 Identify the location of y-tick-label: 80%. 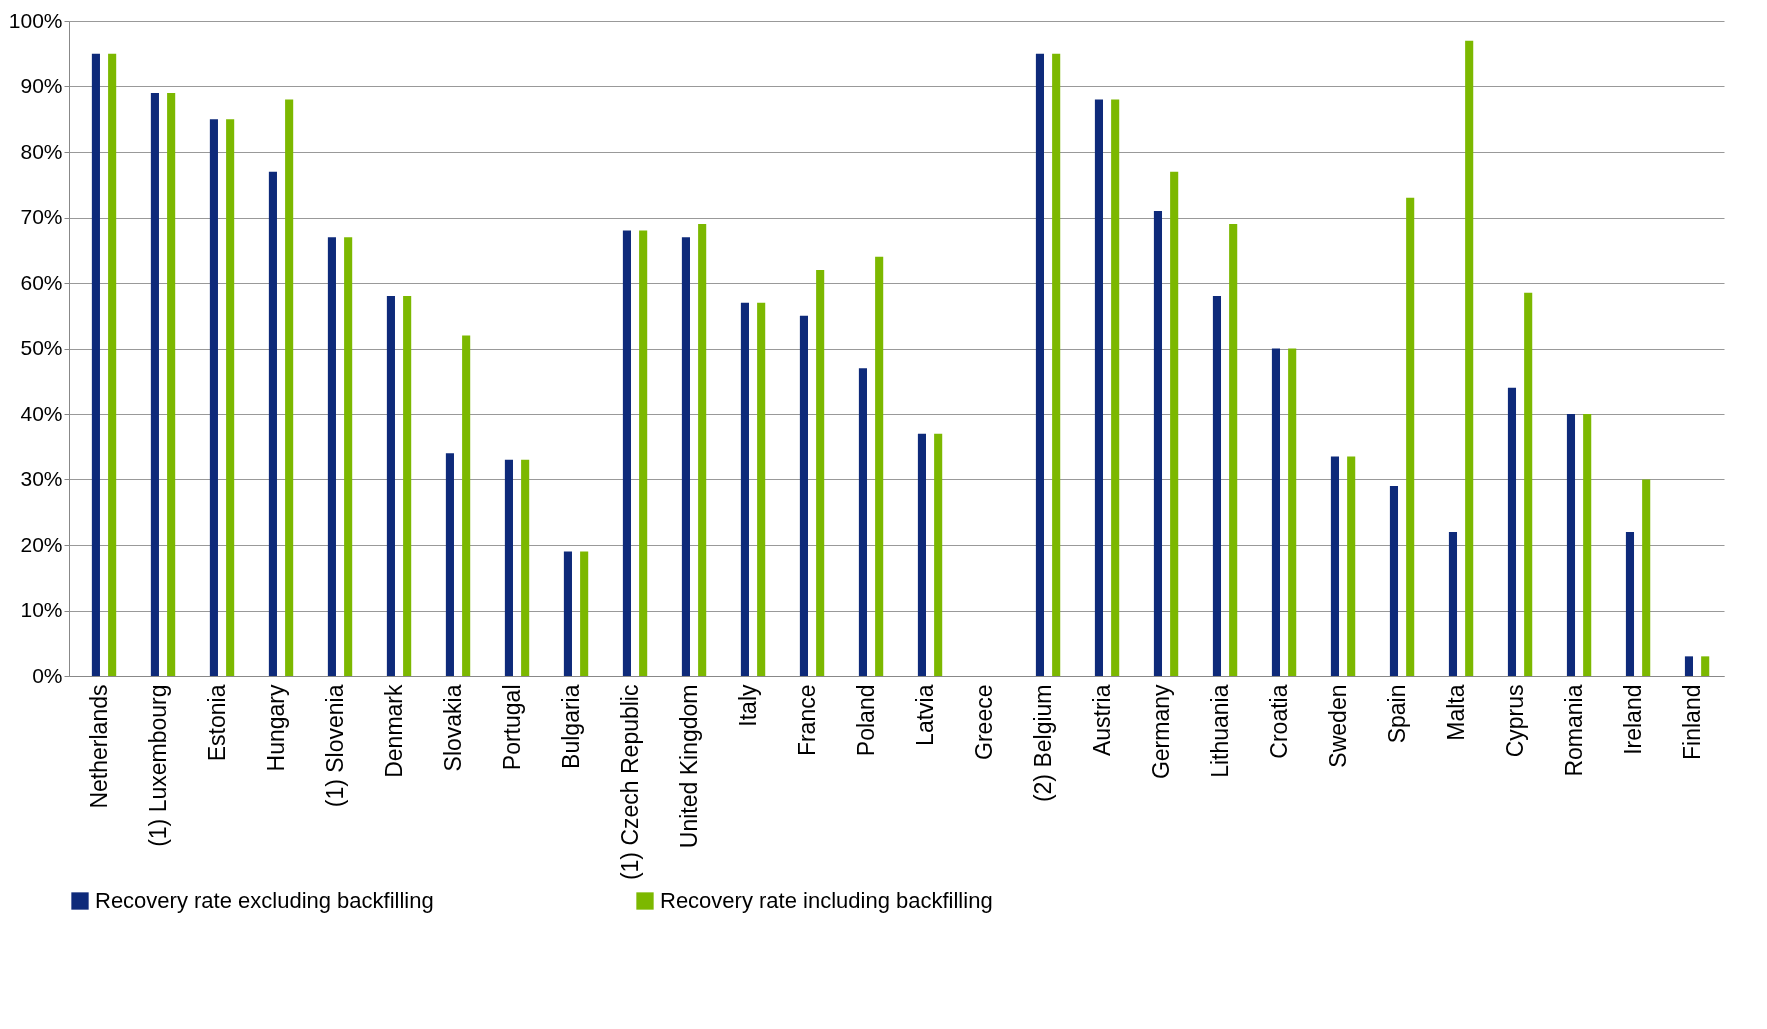
(41, 151).